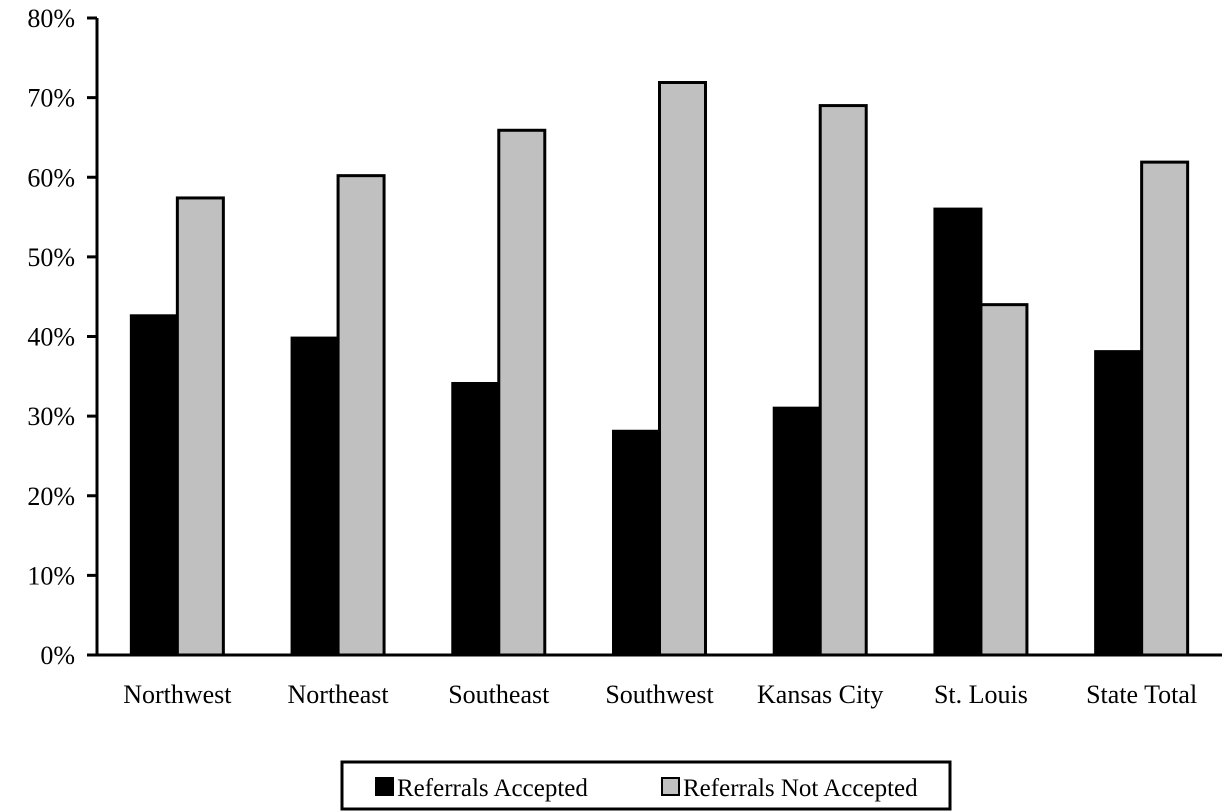 The height and width of the screenshot is (812, 1225). Describe the element at coordinates (820, 694) in the screenshot. I see `x-tick-label: Kansas City` at that location.